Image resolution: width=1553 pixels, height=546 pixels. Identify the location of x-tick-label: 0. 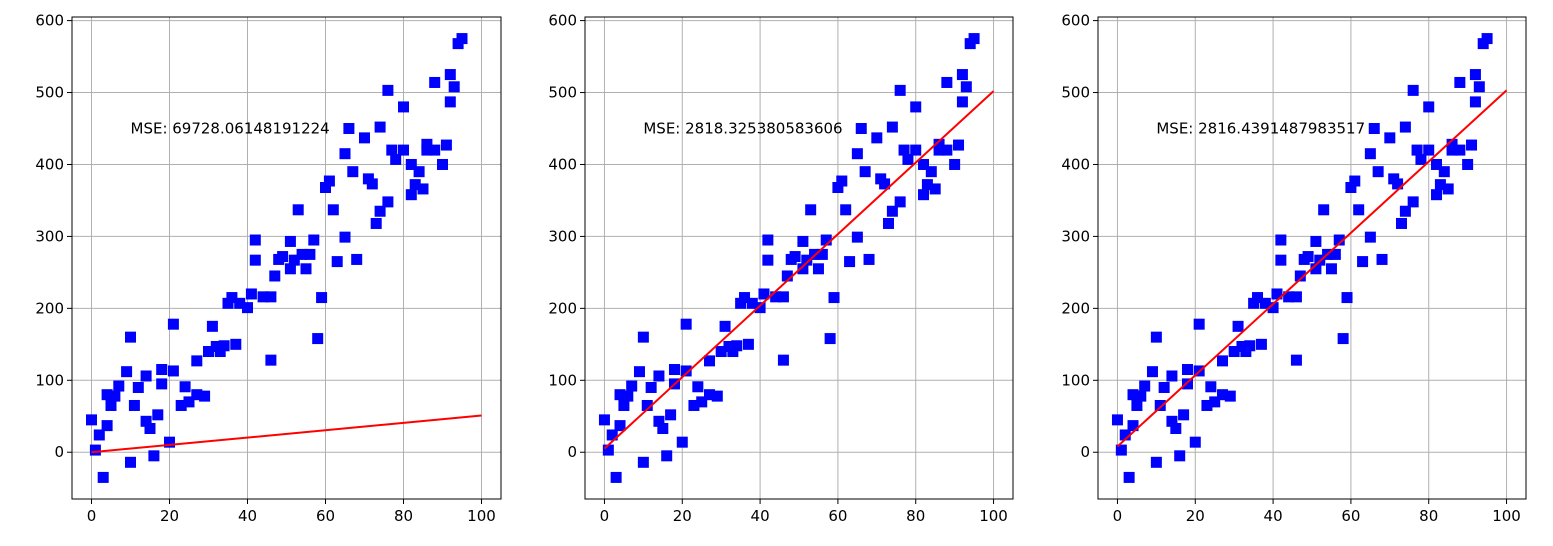
(92, 516).